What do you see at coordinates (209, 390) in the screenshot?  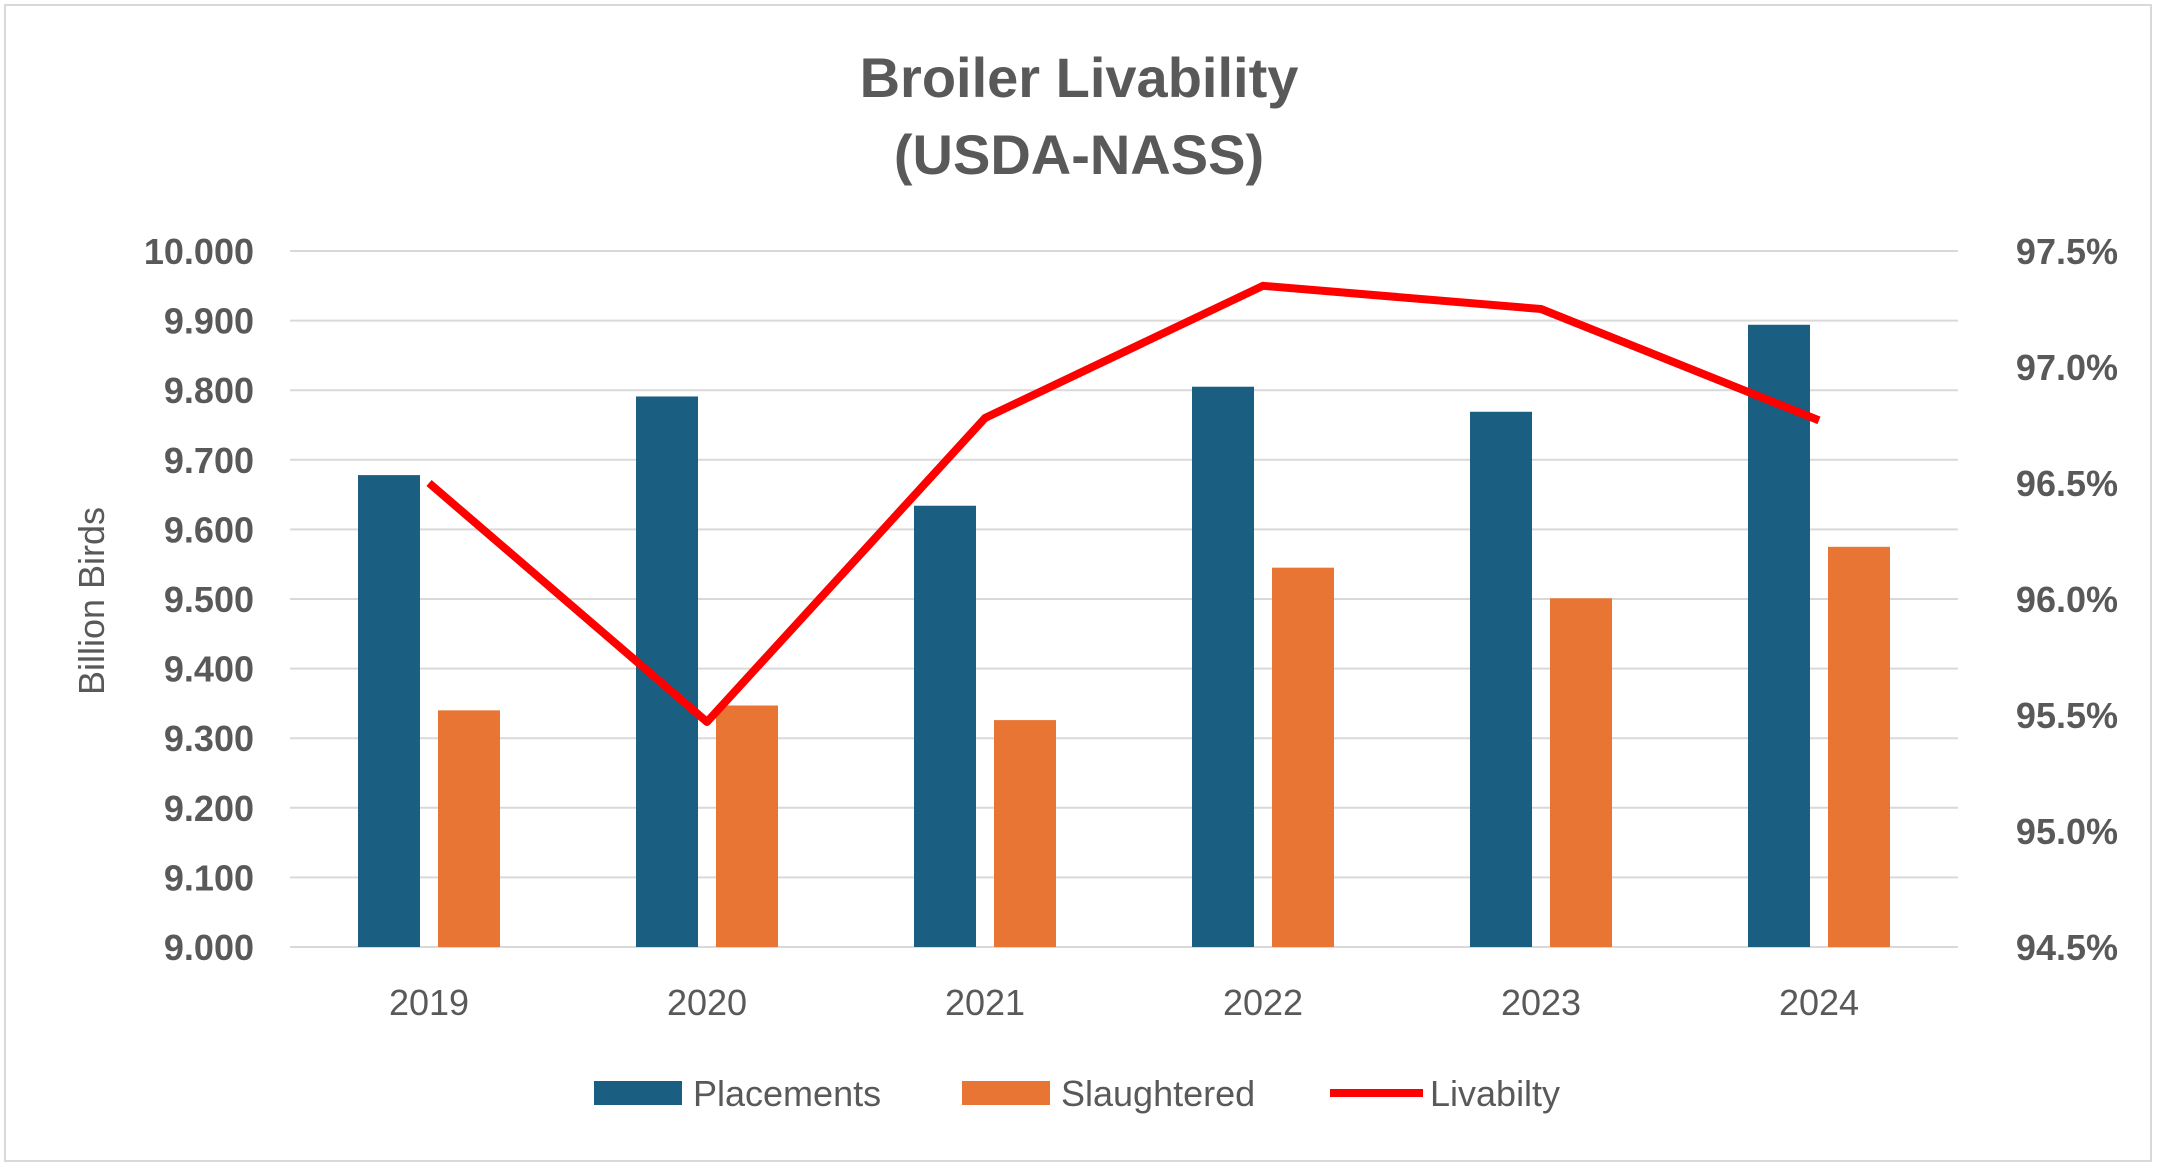 I see `y-tick-label: 9.800` at bounding box center [209, 390].